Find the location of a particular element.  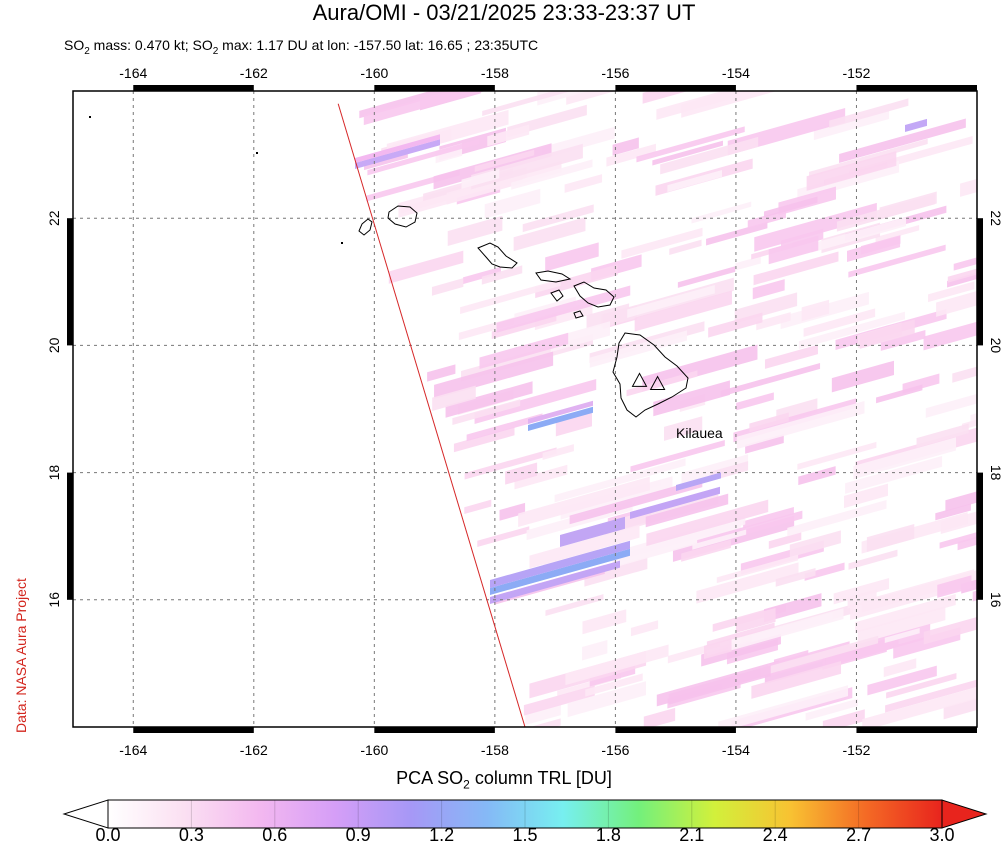

lon-label-top: -162 is located at coordinates (254, 73).